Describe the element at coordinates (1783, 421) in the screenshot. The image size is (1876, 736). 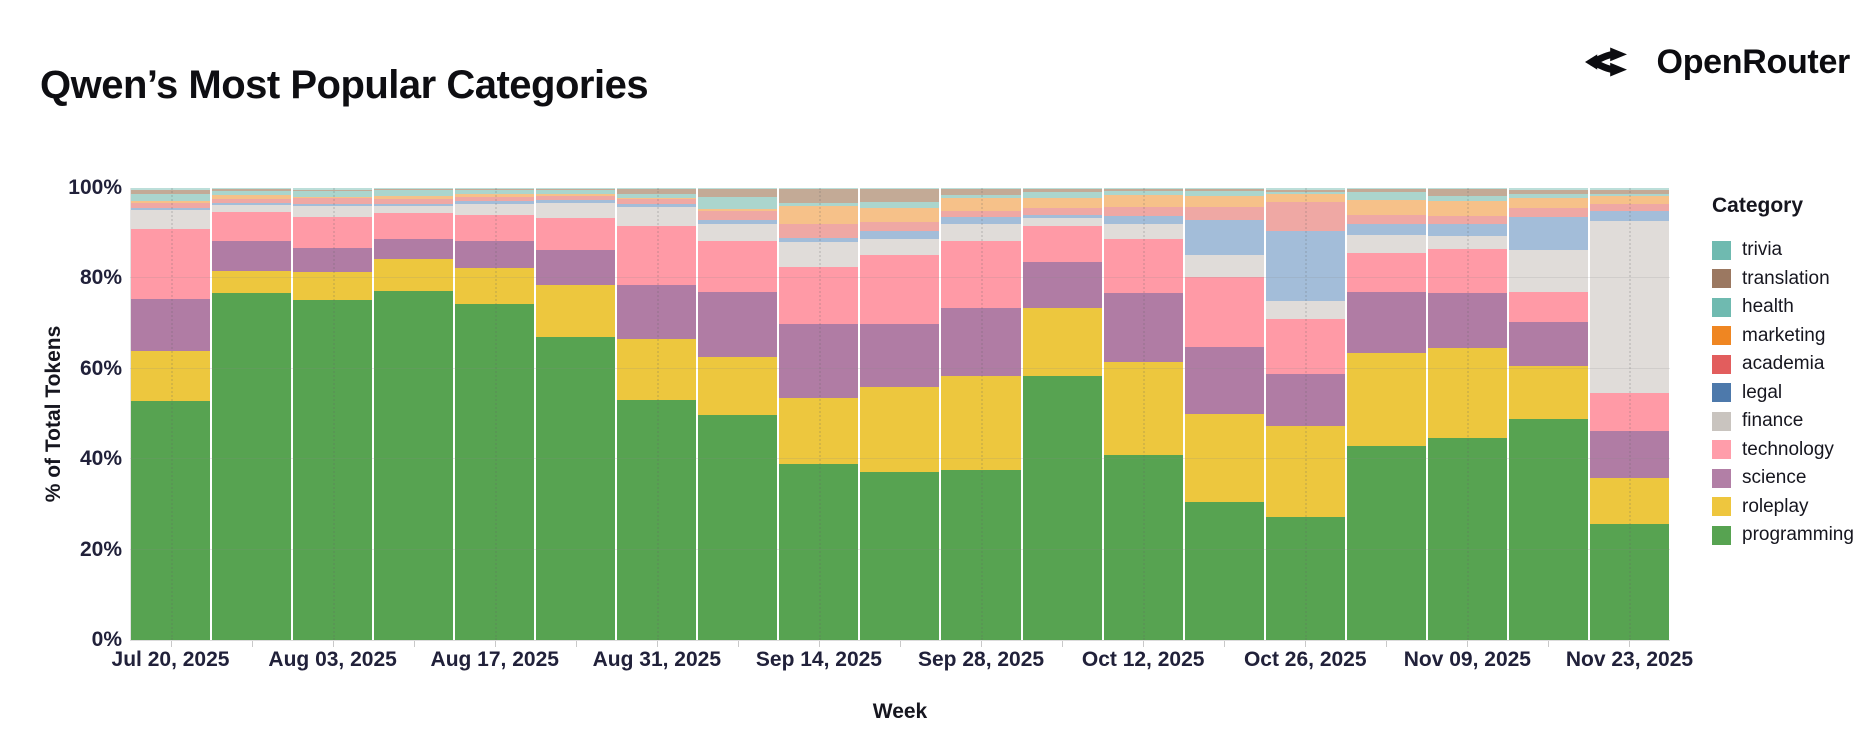
I see `legend-item-finance: finance` at that location.